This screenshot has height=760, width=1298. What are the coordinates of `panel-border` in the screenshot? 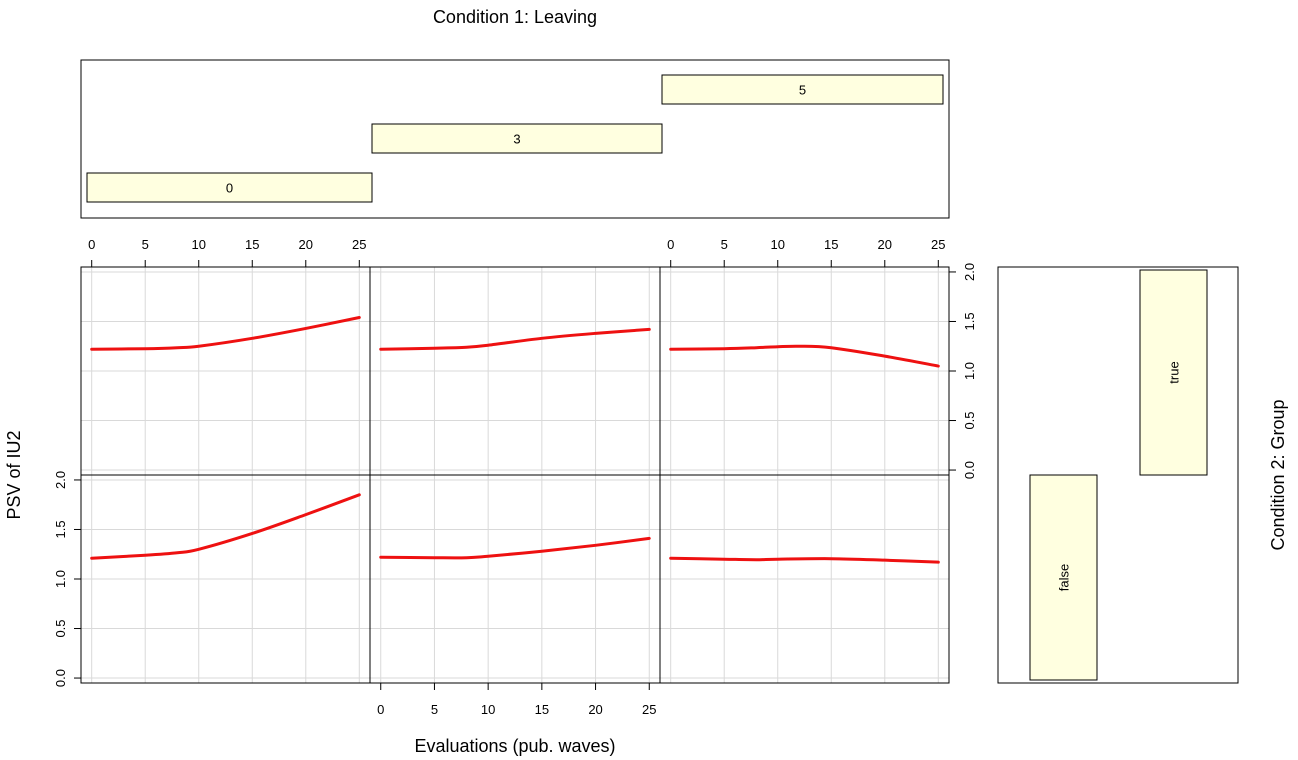 It's located at (804, 579).